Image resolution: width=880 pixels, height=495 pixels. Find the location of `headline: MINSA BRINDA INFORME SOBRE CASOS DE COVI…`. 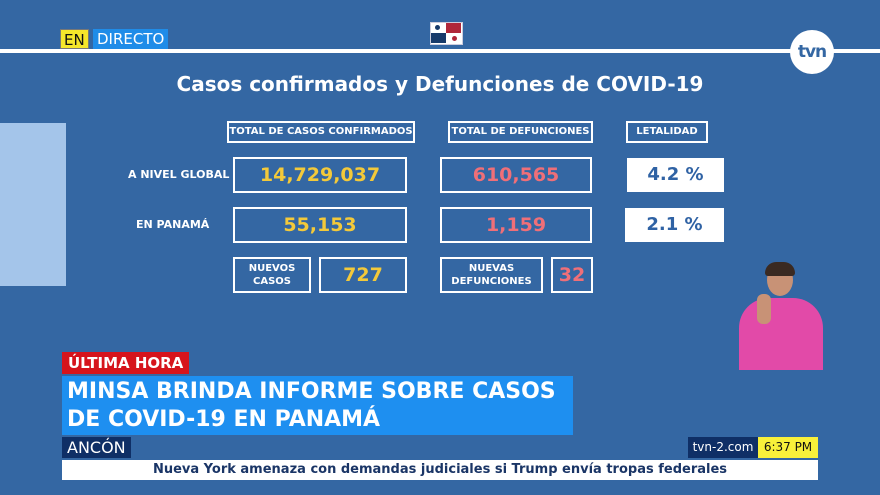

headline: MINSA BRINDA INFORME SOBRE CASOS DE COVI… is located at coordinates (317, 405).